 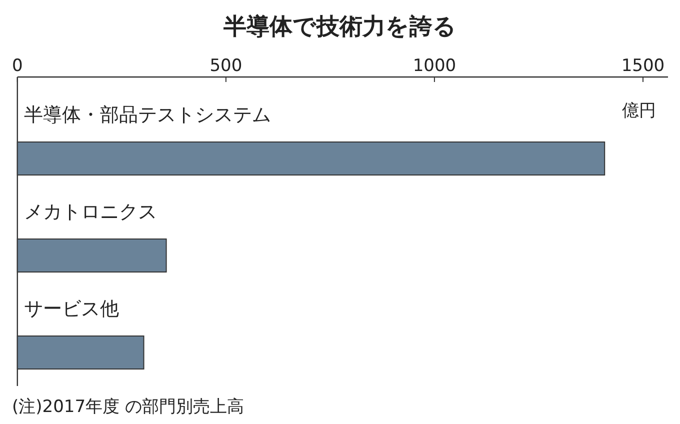 I want to click on y-tick-label: メカトロニクス, so click(x=90, y=212).